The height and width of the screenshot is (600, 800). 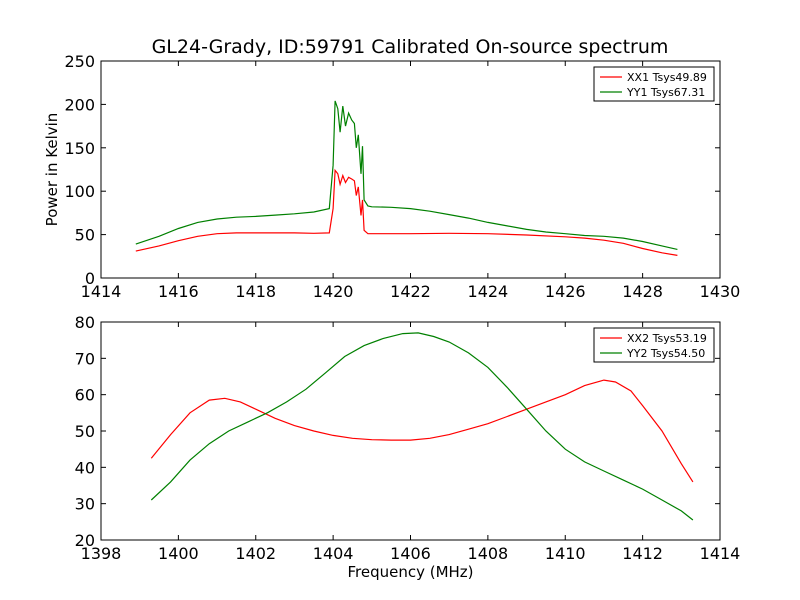 What do you see at coordinates (79, 61) in the screenshot?
I see `y-tick-label: 250` at bounding box center [79, 61].